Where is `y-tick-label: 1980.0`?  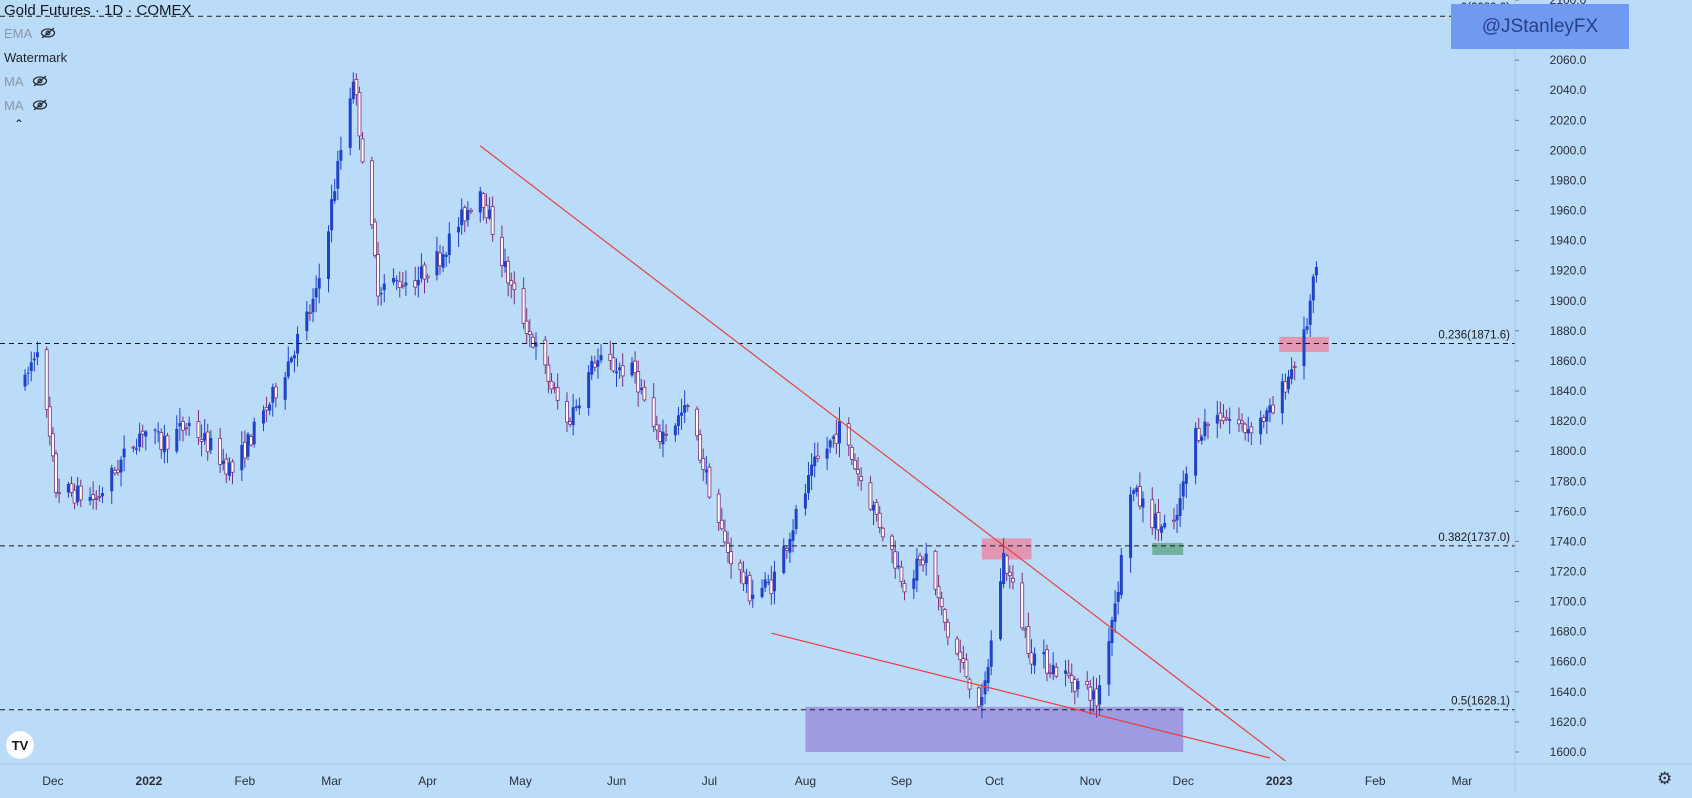 y-tick-label: 1980.0 is located at coordinates (1568, 180).